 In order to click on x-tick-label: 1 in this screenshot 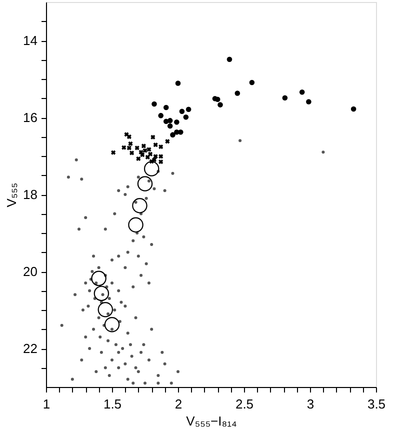, I will do `click(46, 404)`.